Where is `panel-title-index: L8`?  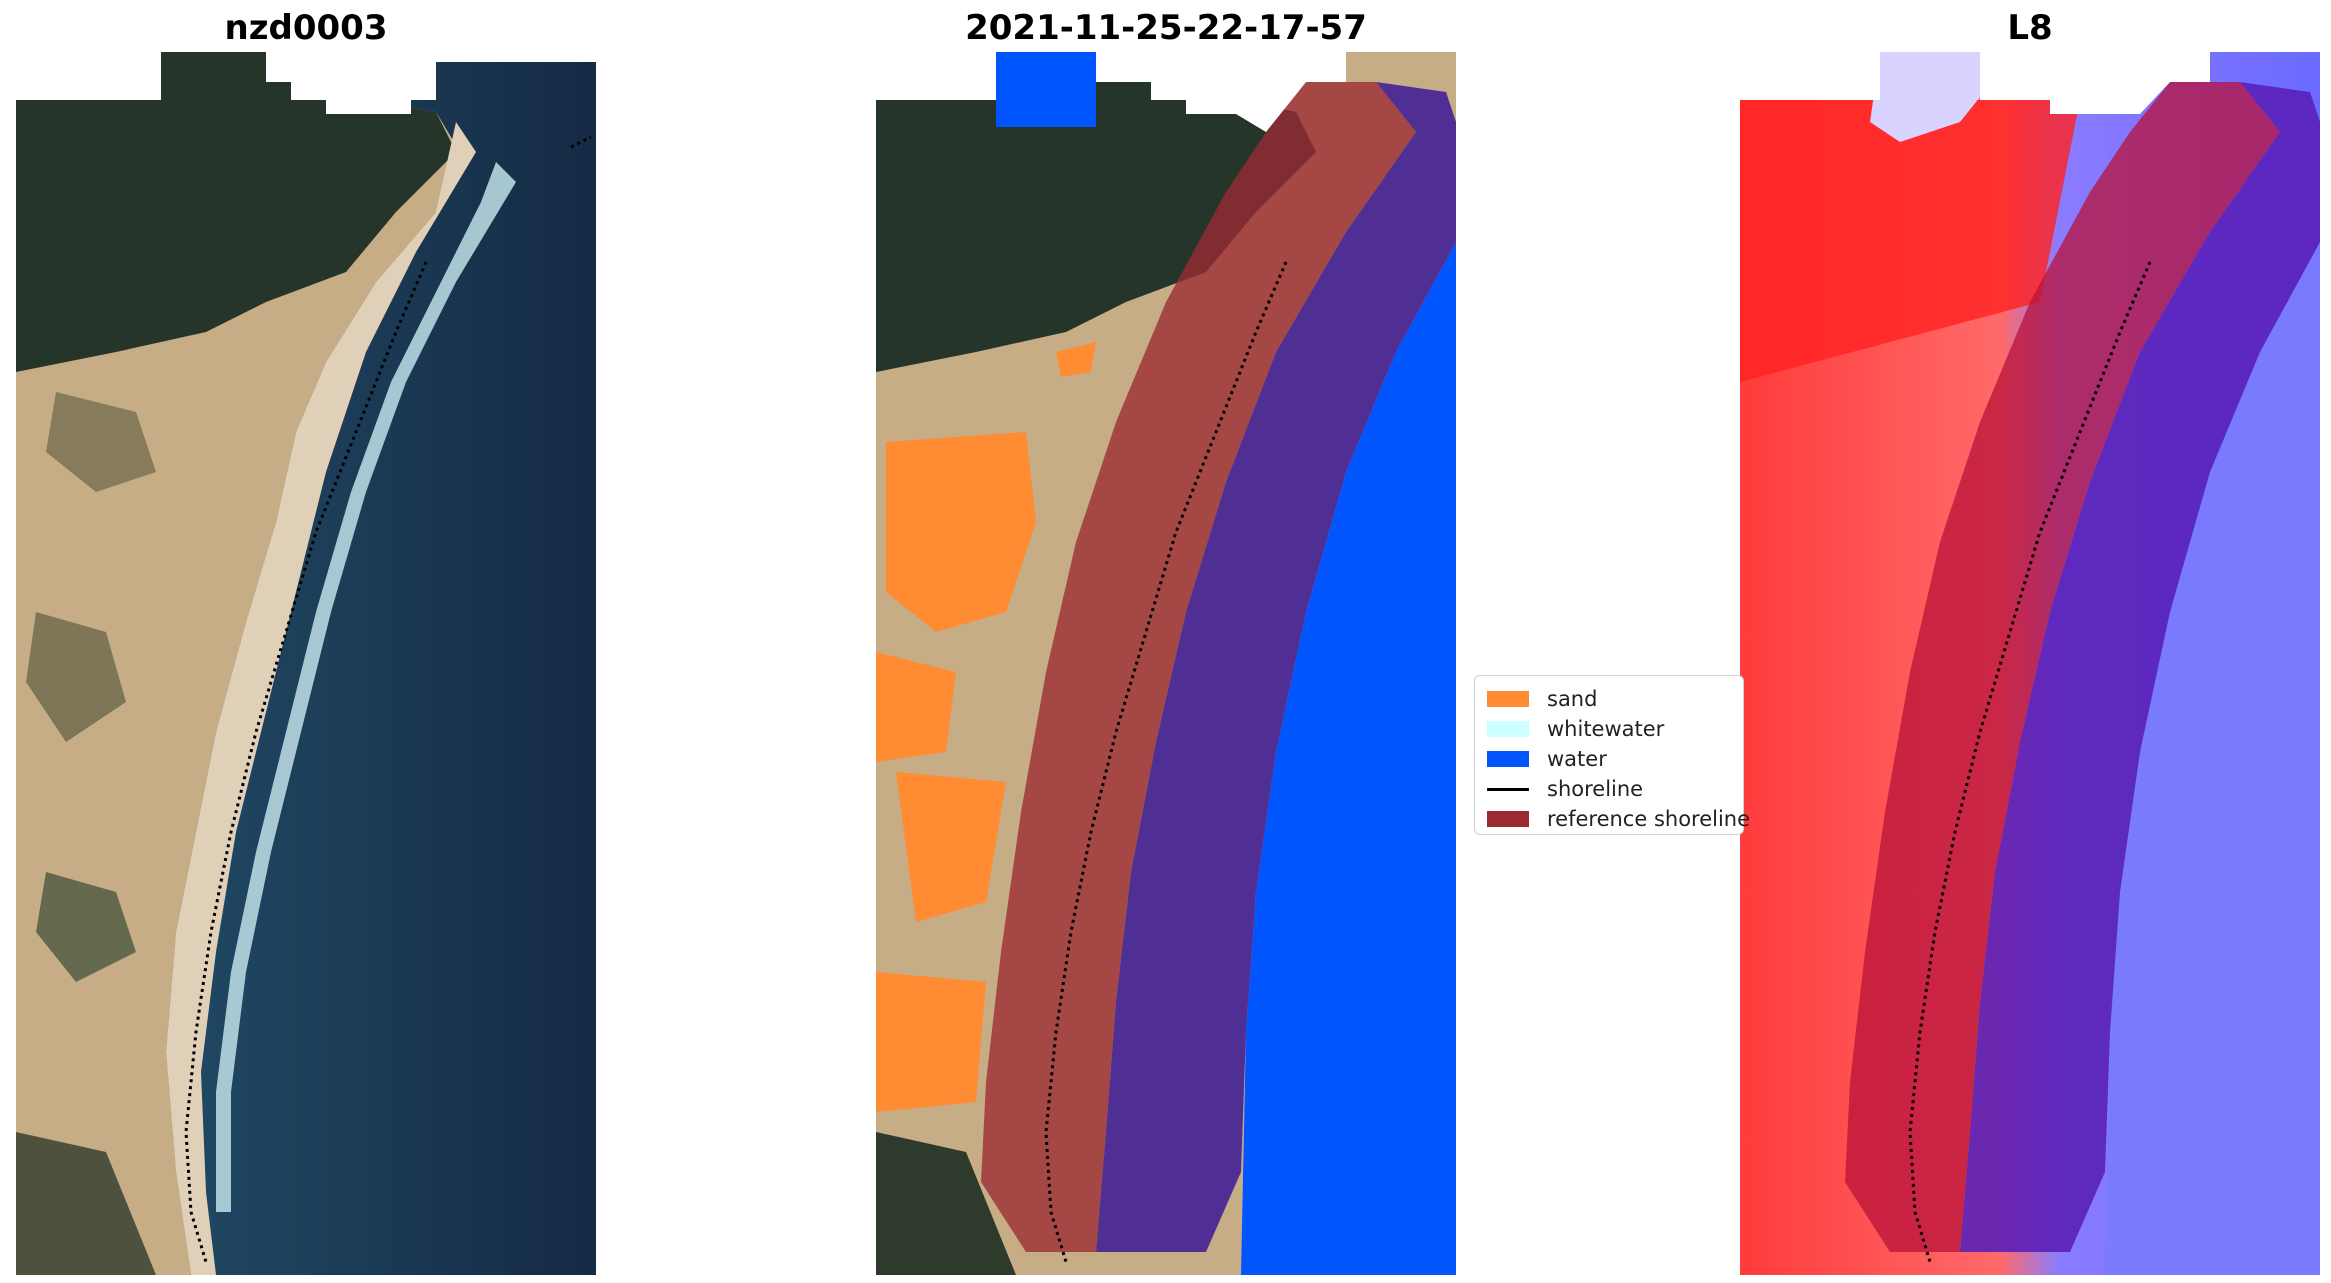 panel-title-index: L8 is located at coordinates (2030, 28).